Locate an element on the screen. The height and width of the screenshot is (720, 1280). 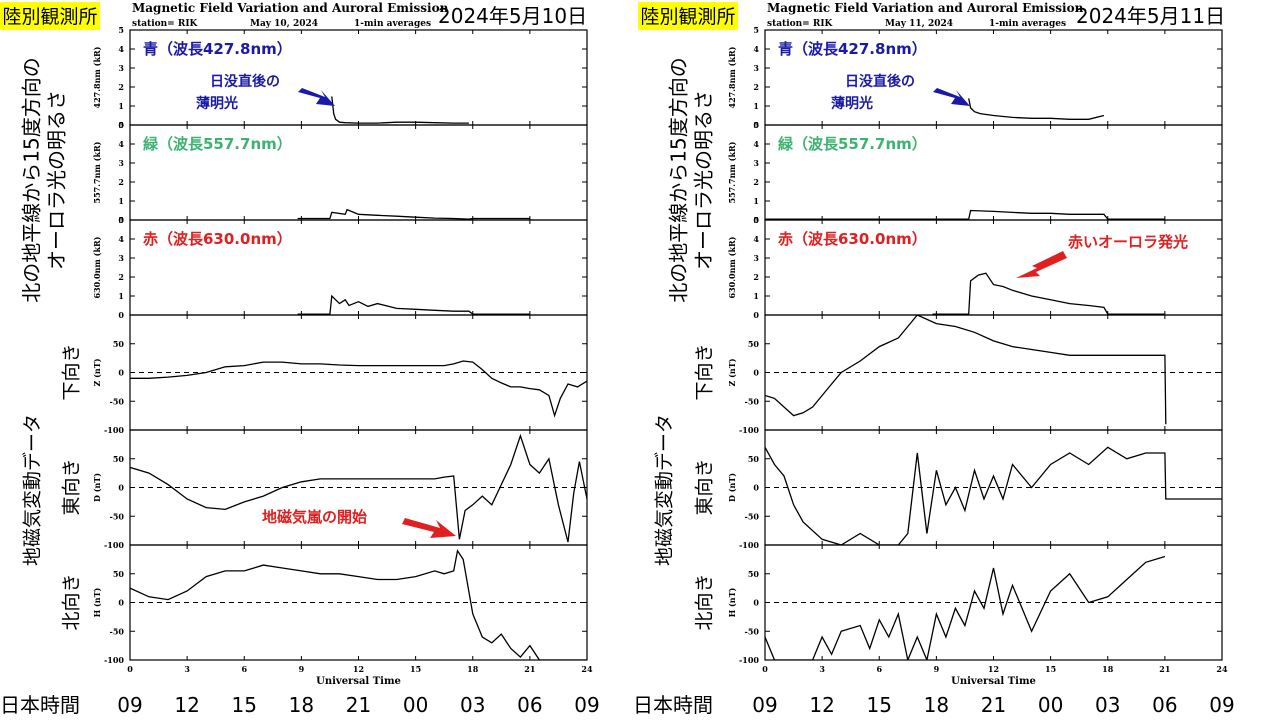
panel-557-7nm: 0 1 2 3 4 5 557.7nm (kR) is located at coordinates (975, 172).